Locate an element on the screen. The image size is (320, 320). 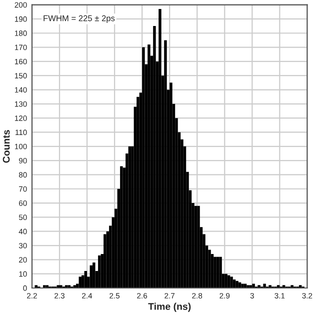
y-axis-title: Counts is located at coordinates (6, 146).